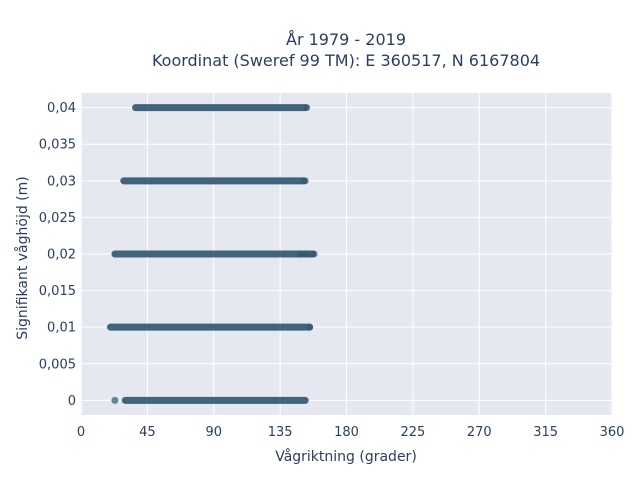 The width and height of the screenshot is (640, 480). What do you see at coordinates (346, 432) in the screenshot?
I see `x-tick-label: 180` at bounding box center [346, 432].